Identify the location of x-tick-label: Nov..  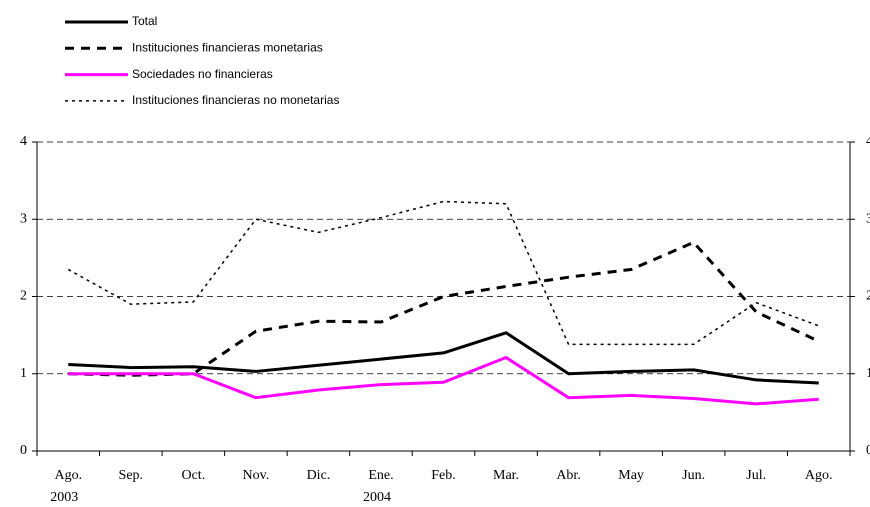
(256, 475).